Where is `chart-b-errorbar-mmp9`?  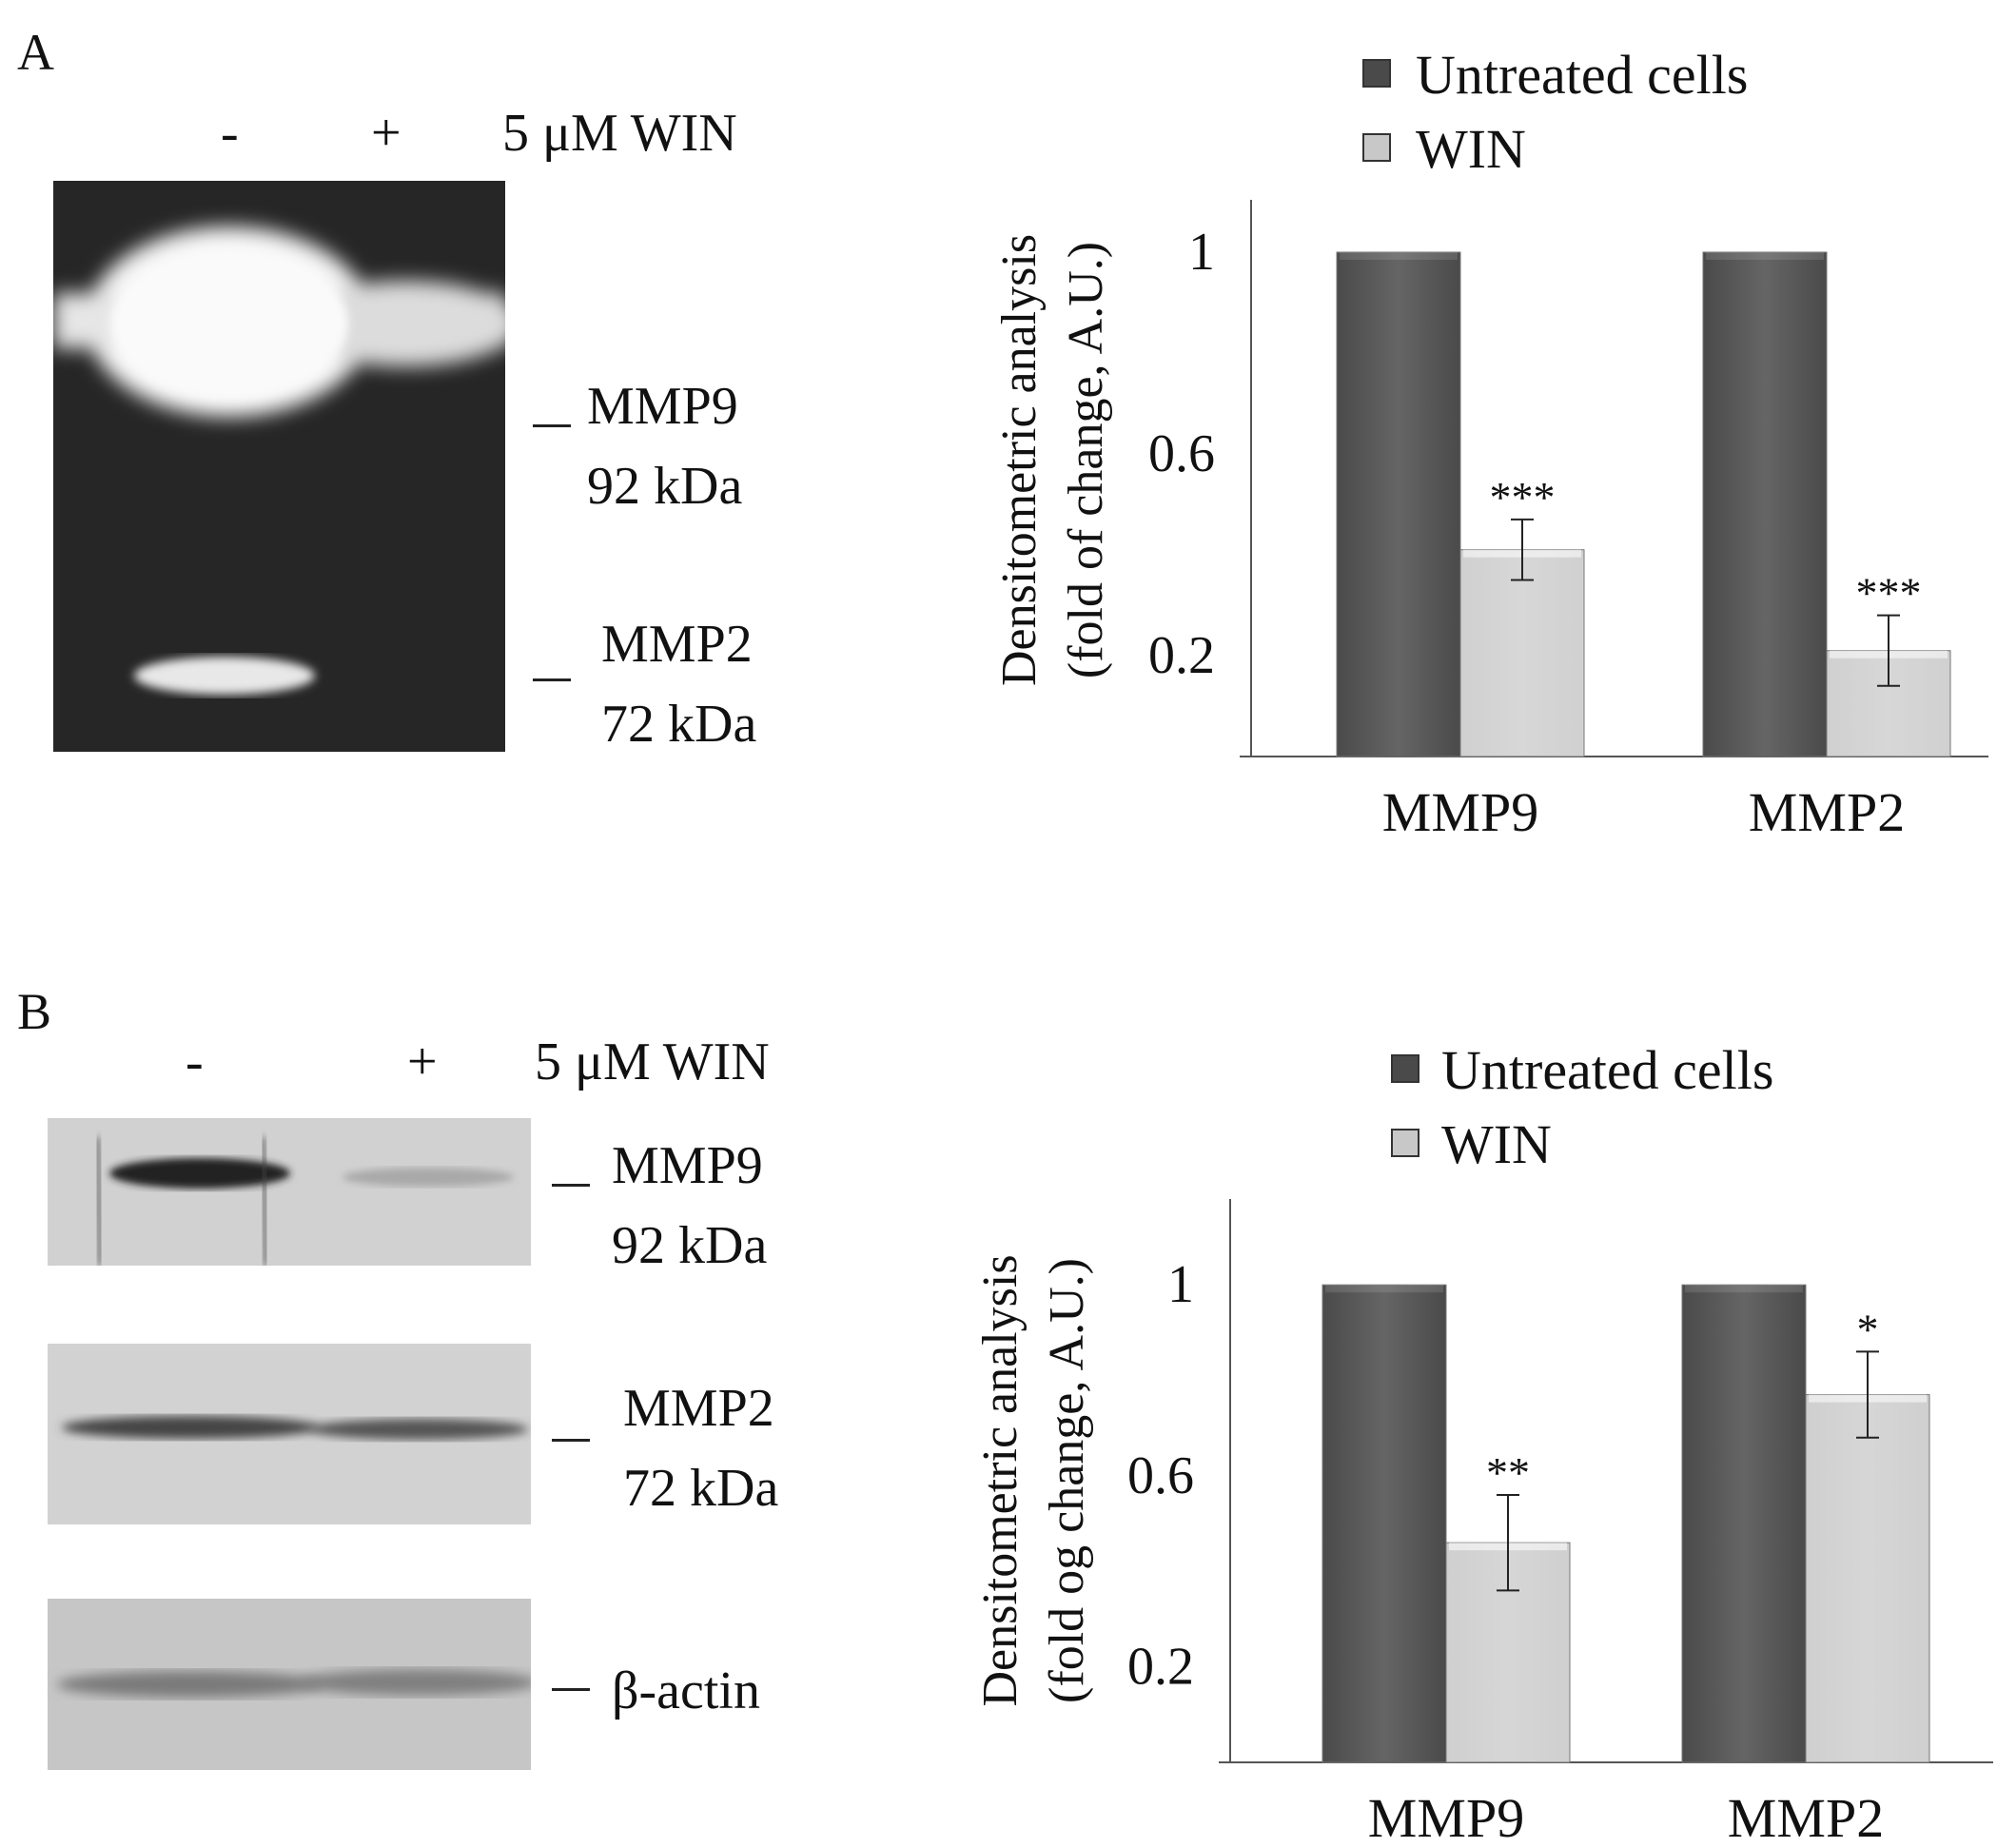 chart-b-errorbar-mmp9 is located at coordinates (1508, 1542).